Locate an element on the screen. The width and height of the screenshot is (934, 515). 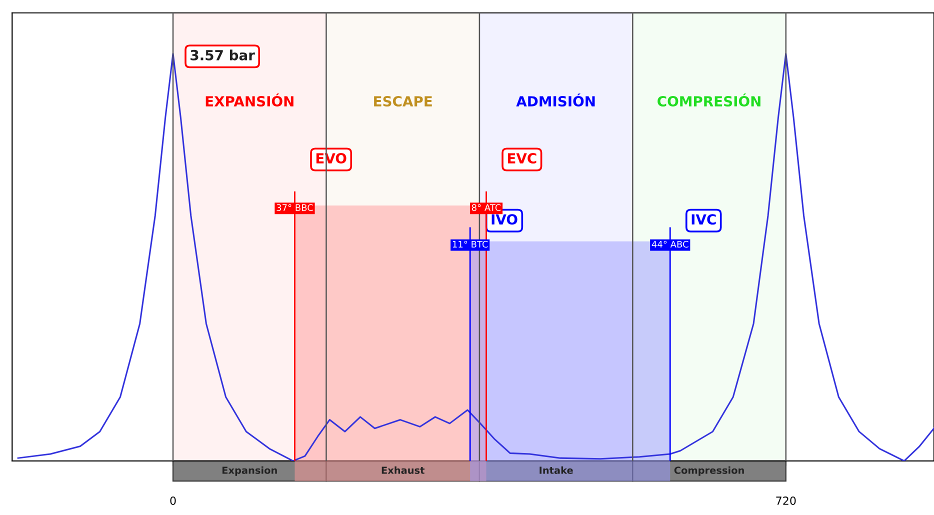
text: Expansion is located at coordinates (249, 471).